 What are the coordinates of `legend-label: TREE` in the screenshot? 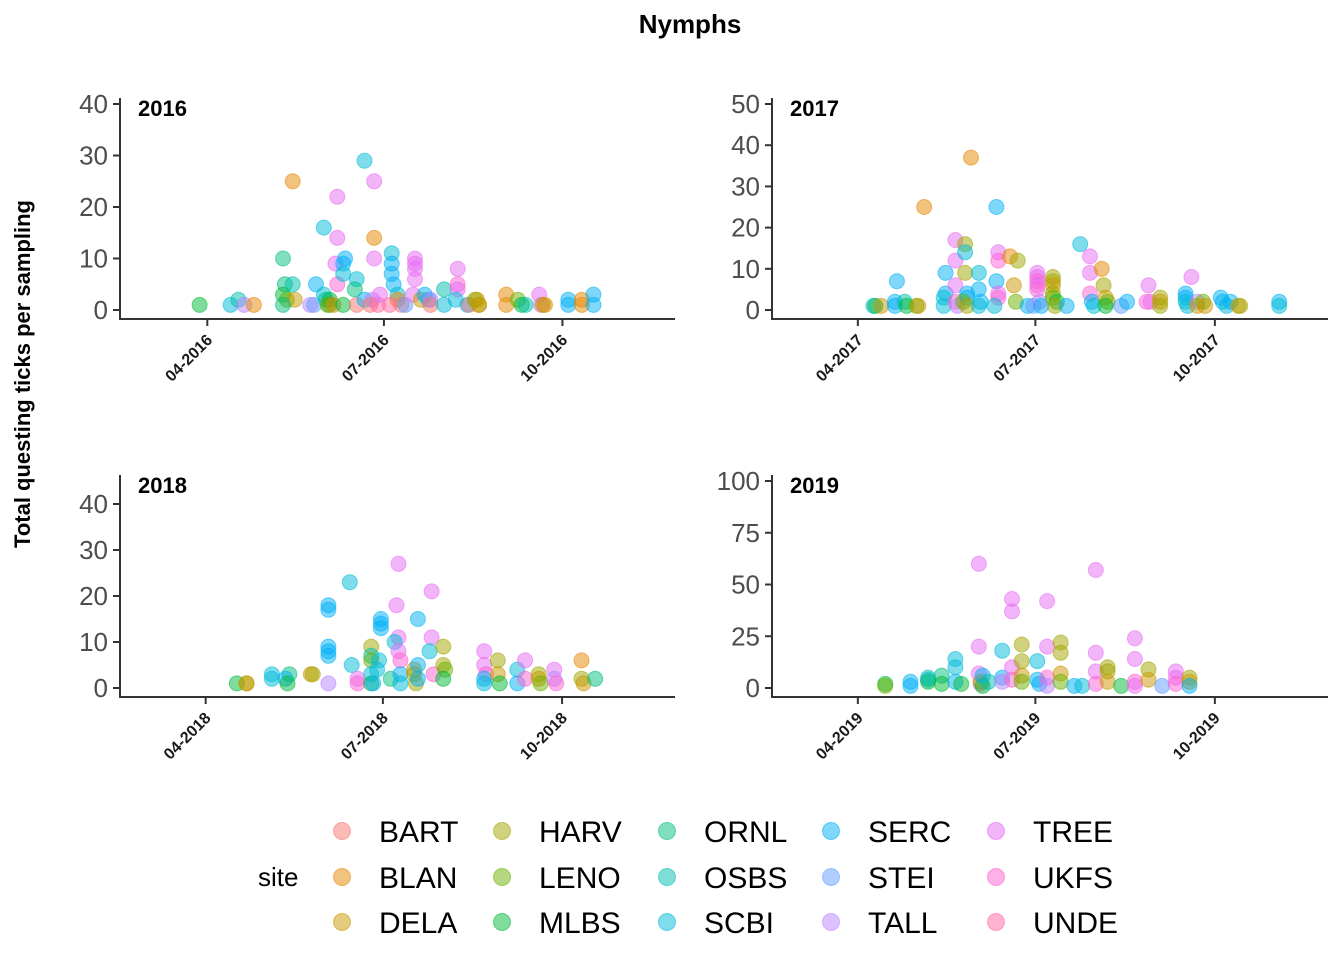 It's located at (1073, 832).